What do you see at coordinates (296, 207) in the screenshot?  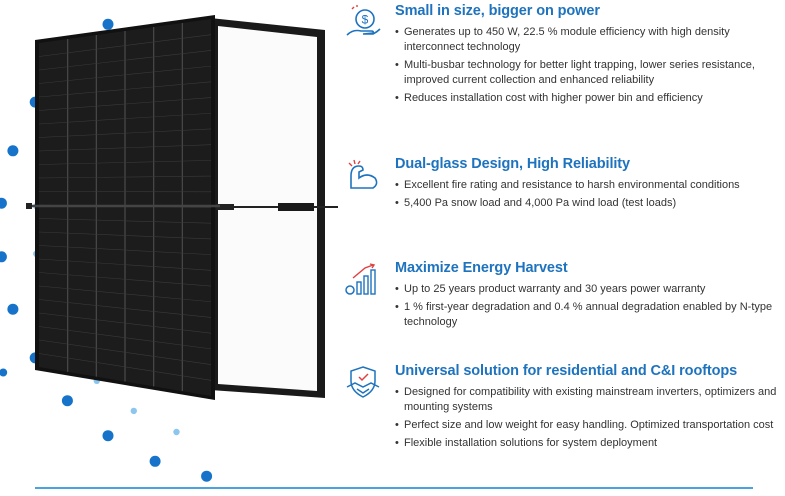 I see `junction-box-icon` at bounding box center [296, 207].